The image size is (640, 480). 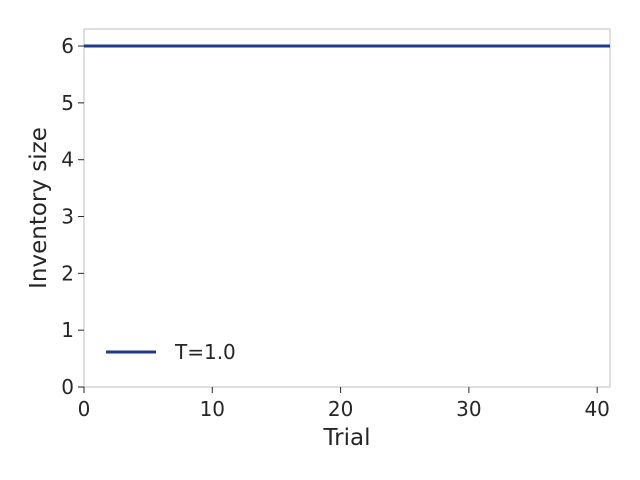 I want to click on x-axis-ticks: 0 10 20 30 40, so click(x=344, y=404).